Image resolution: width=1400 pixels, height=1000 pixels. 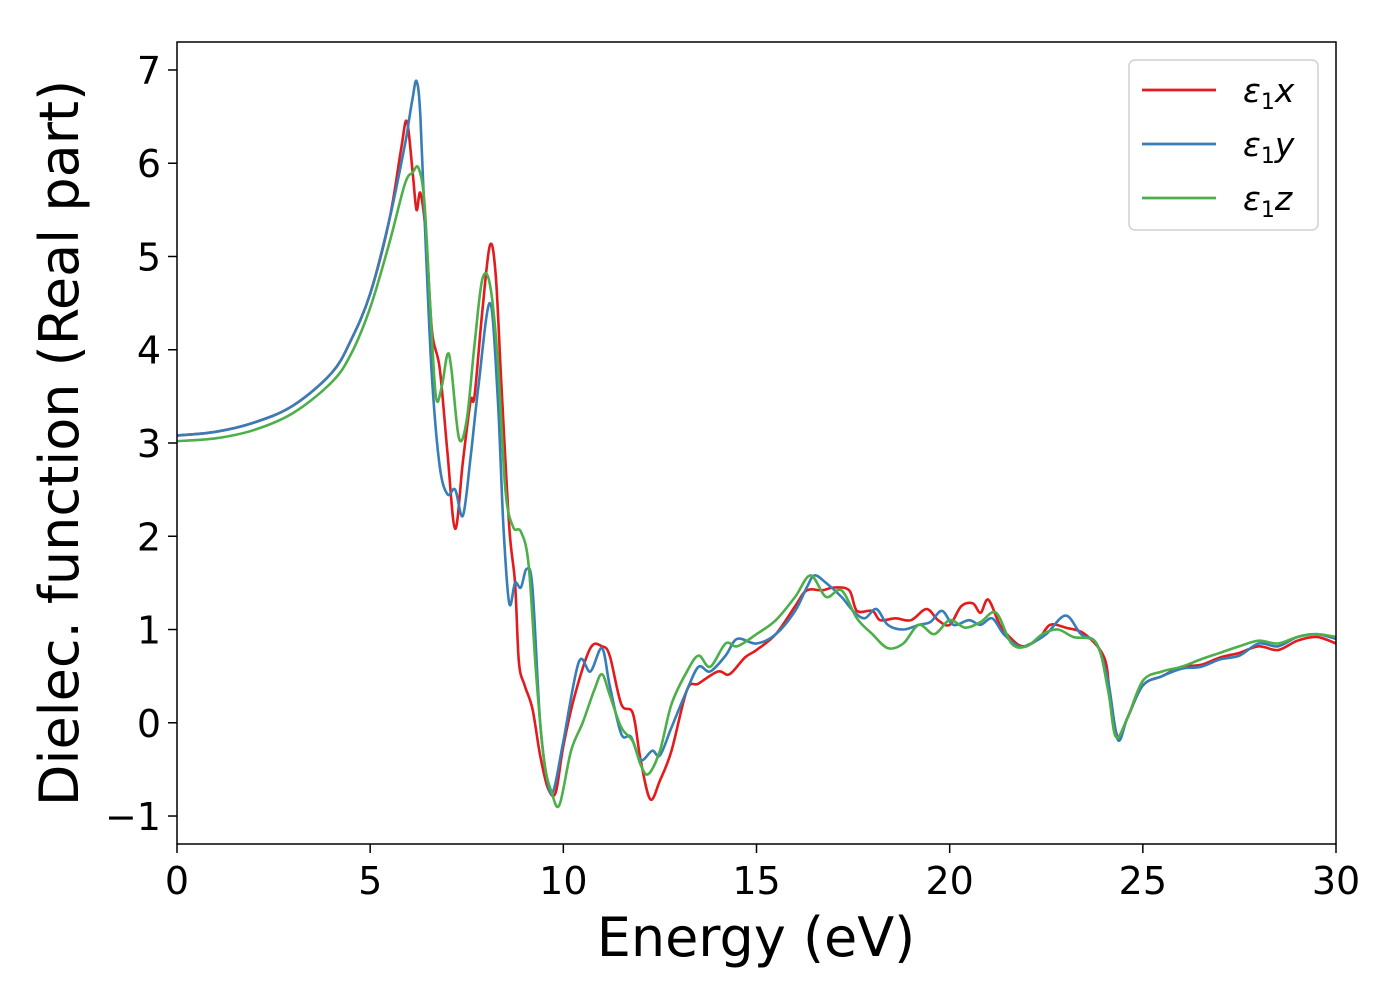 What do you see at coordinates (1143, 881) in the screenshot?
I see `x-tick-label: 25` at bounding box center [1143, 881].